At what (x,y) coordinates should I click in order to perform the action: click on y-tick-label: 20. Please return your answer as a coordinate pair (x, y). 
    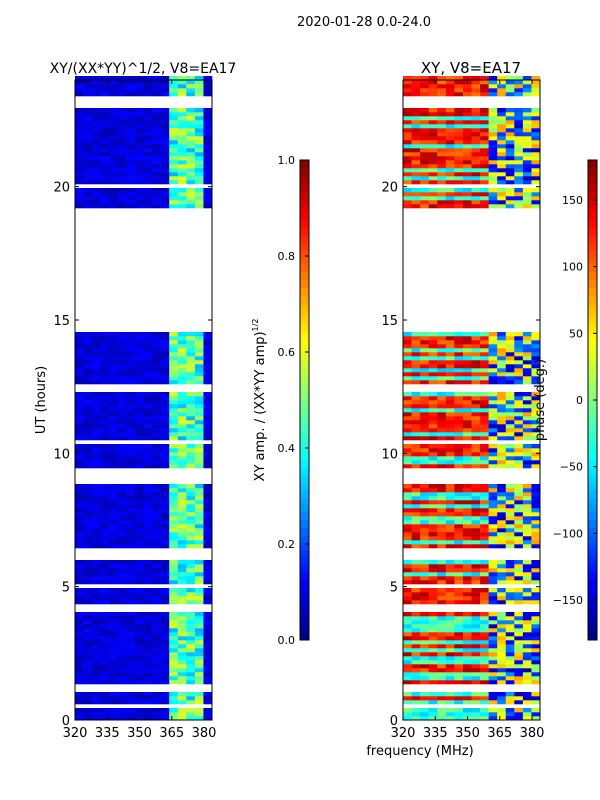
    Looking at the image, I should click on (389, 188).